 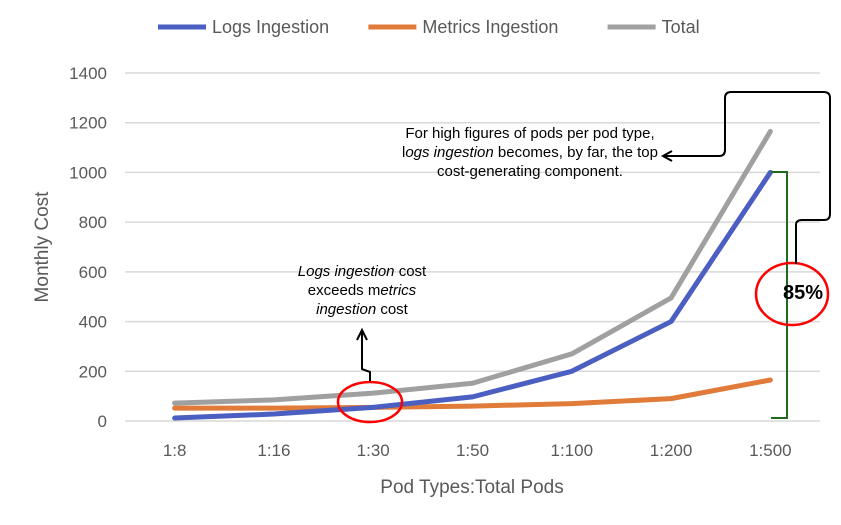 What do you see at coordinates (366, 355) in the screenshot?
I see `arrow-line` at bounding box center [366, 355].